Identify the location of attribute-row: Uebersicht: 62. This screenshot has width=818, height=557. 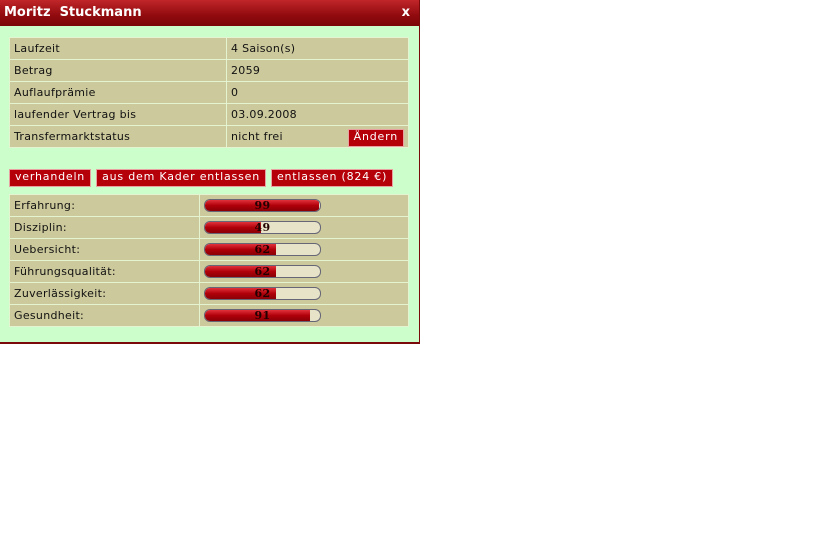
(209, 249).